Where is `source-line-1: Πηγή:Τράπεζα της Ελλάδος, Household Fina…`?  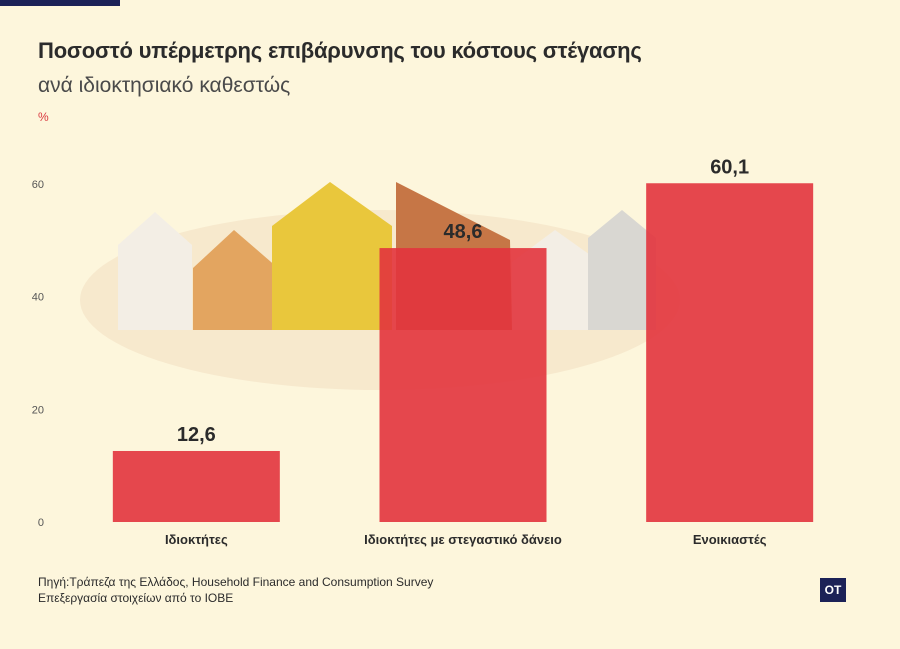
source-line-1: Πηγή:Τράπεζα της Ελλάδος, Household Fina… is located at coordinates (236, 582).